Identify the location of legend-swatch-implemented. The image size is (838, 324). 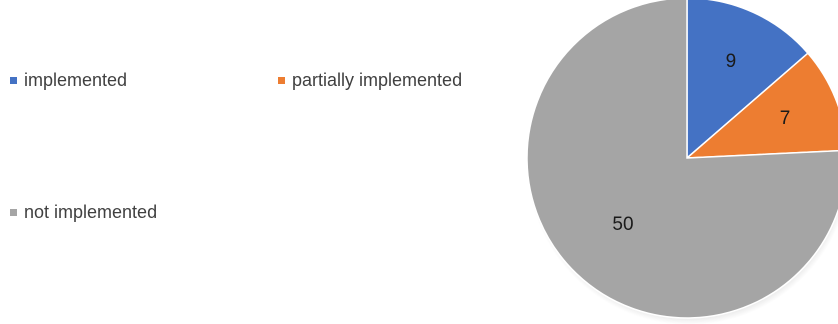
(13, 80).